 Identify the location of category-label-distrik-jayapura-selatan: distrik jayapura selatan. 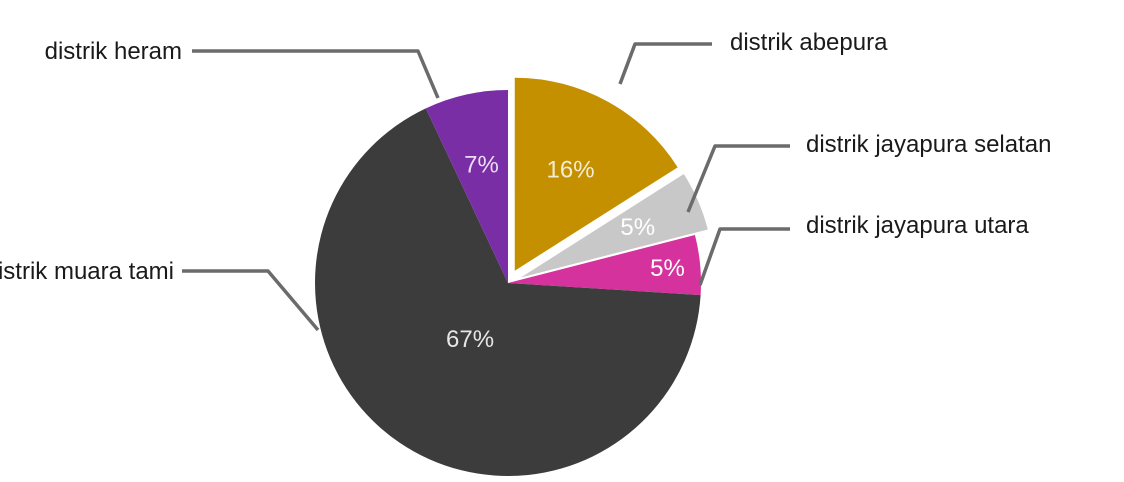
(928, 144).